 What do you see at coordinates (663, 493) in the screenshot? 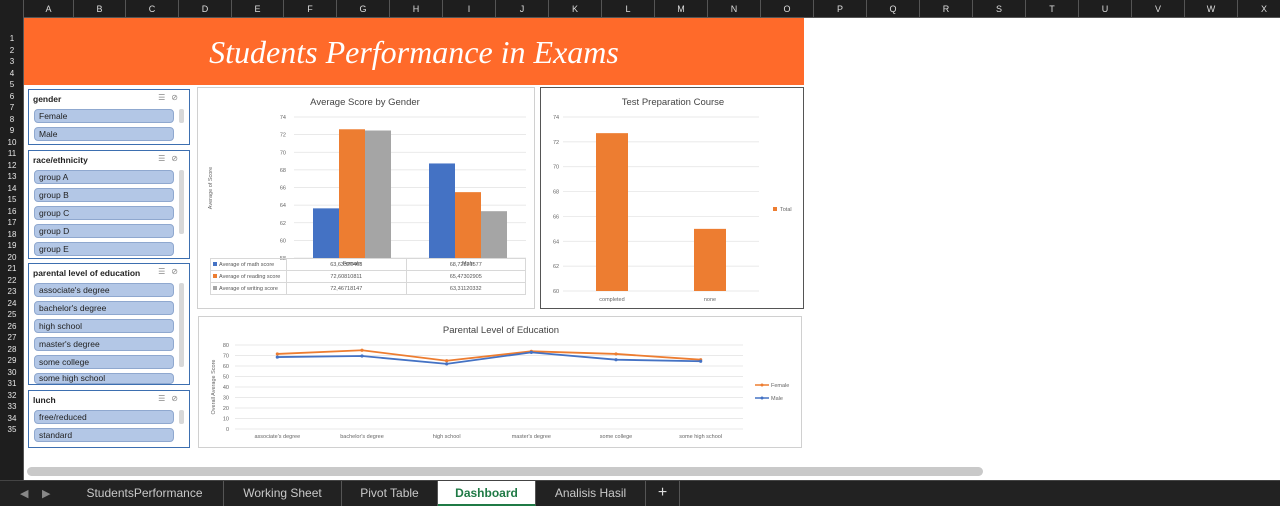
I see `add-sheet-button: +` at bounding box center [663, 493].